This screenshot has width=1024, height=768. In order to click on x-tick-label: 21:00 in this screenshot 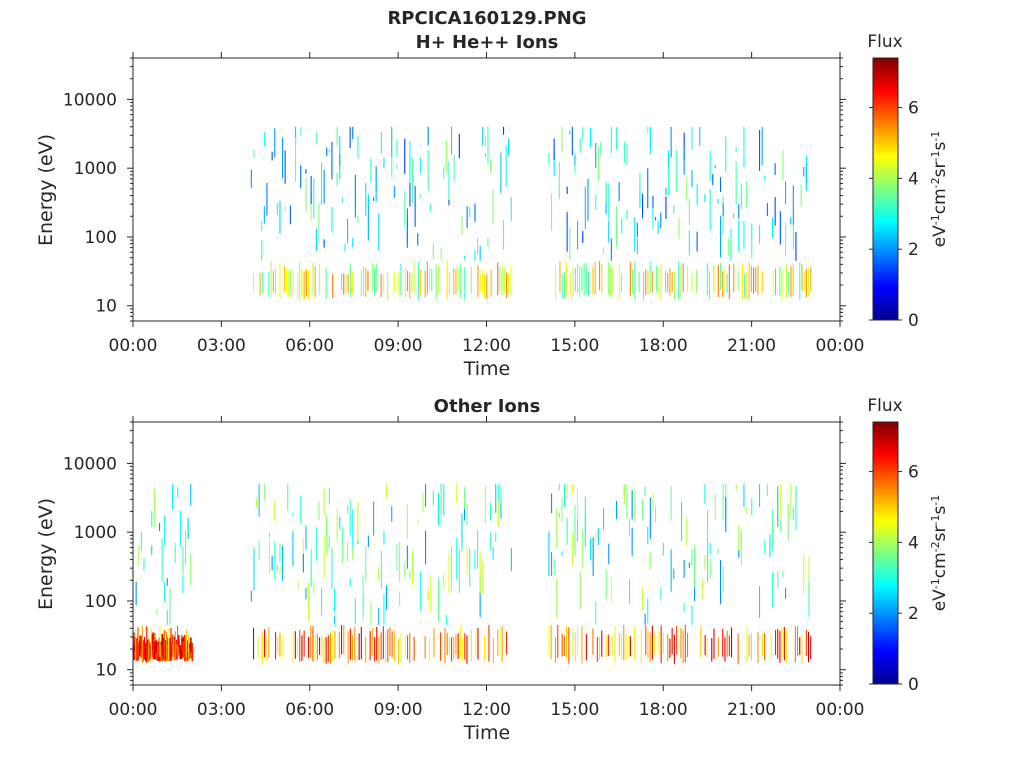, I will do `click(751, 710)`.